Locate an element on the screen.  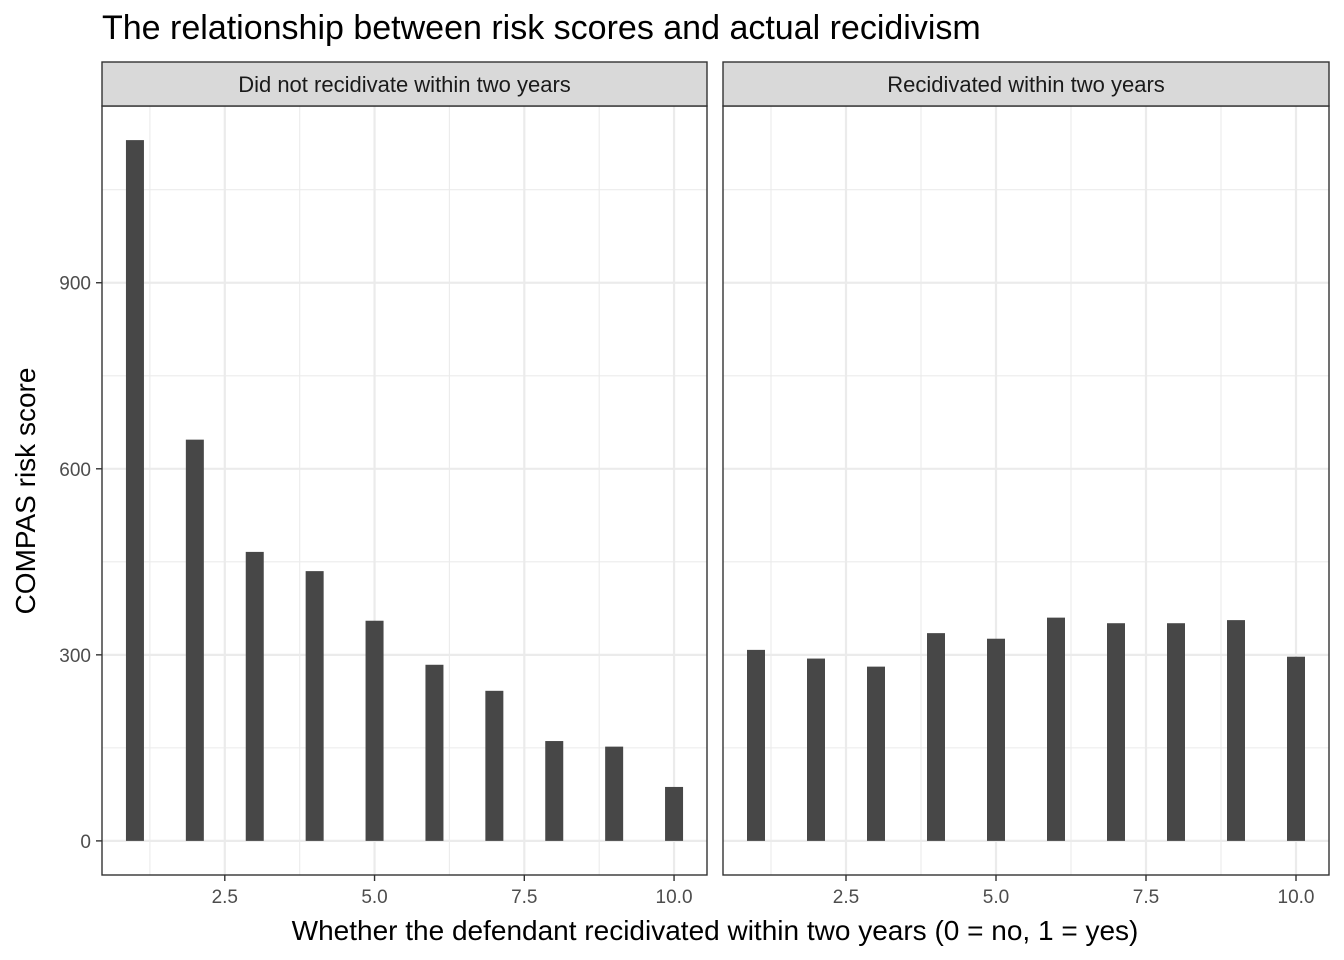
y-tick-label: 300 is located at coordinates (75, 656).